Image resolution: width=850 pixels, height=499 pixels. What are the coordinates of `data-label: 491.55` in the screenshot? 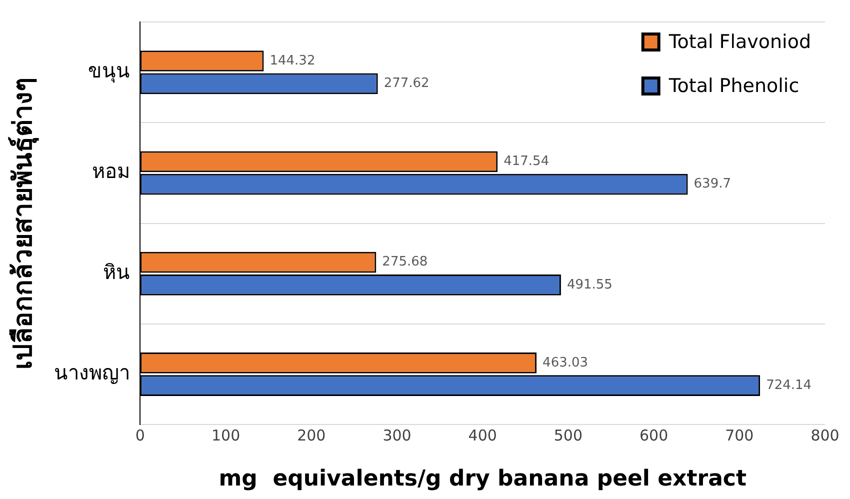 It's located at (589, 284).